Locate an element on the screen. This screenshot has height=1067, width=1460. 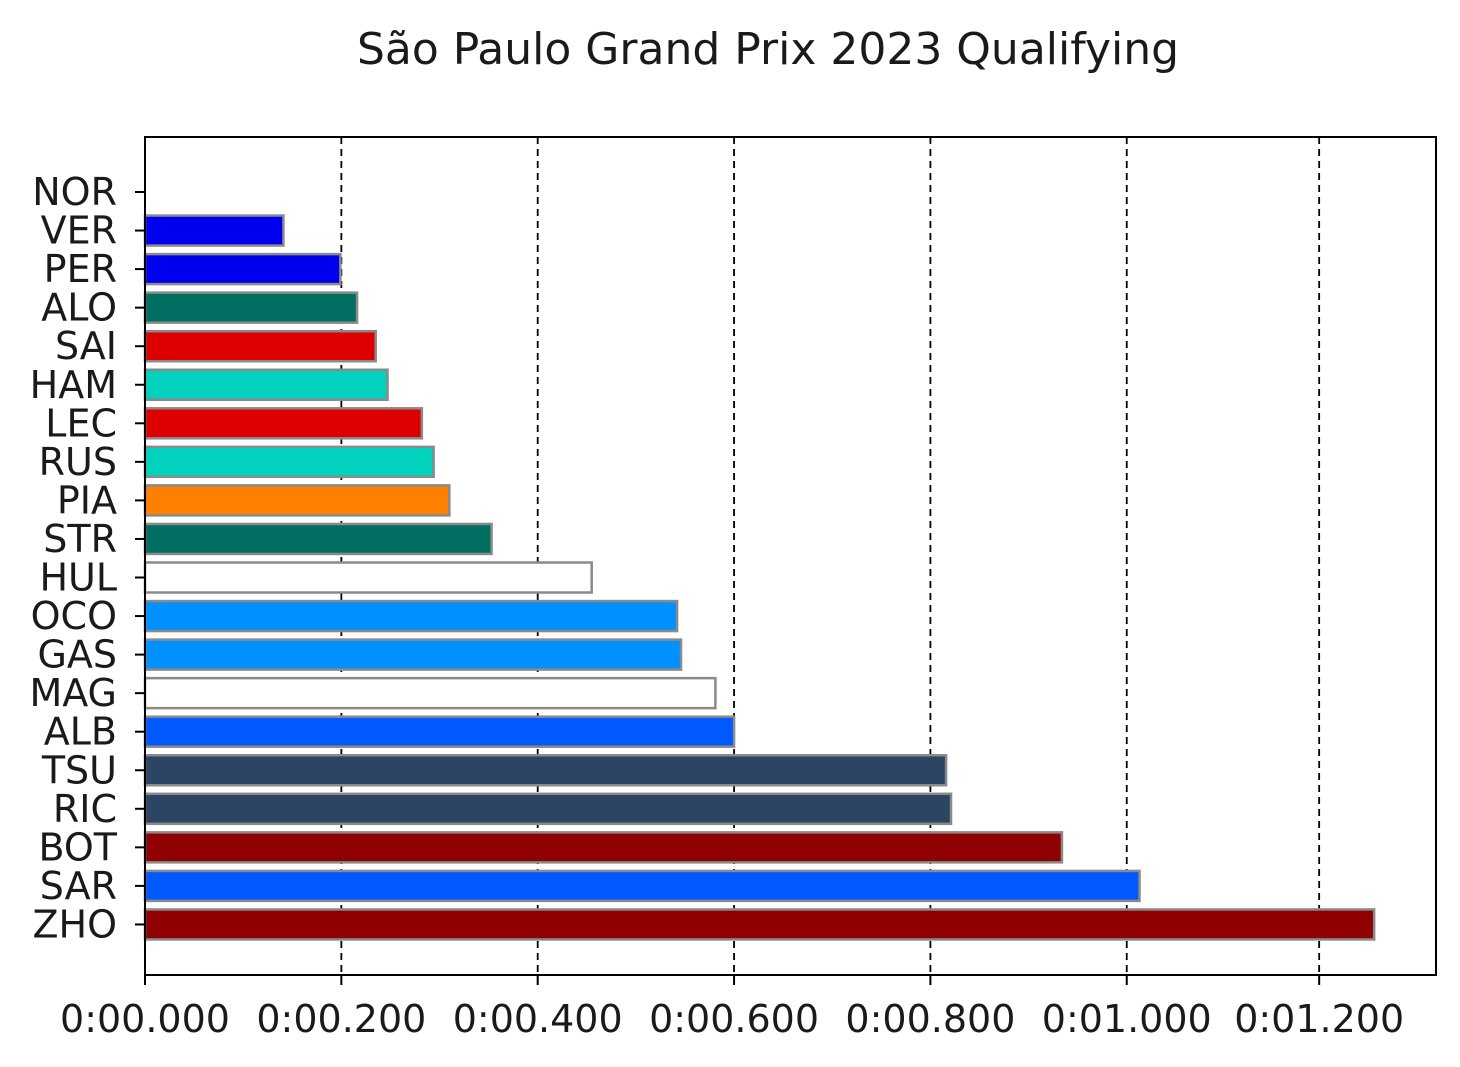
y-tick-label-alb: ALB is located at coordinates (80, 732).